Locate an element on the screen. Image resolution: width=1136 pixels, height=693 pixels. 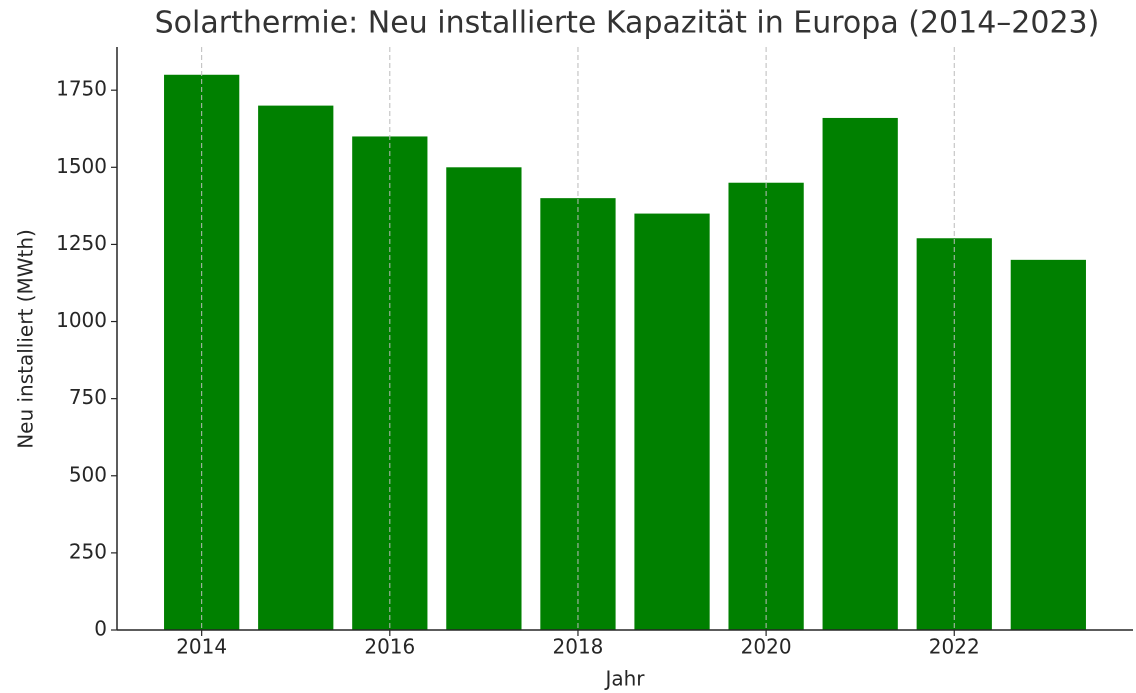
x-tick-label: 2014 is located at coordinates (201, 647).